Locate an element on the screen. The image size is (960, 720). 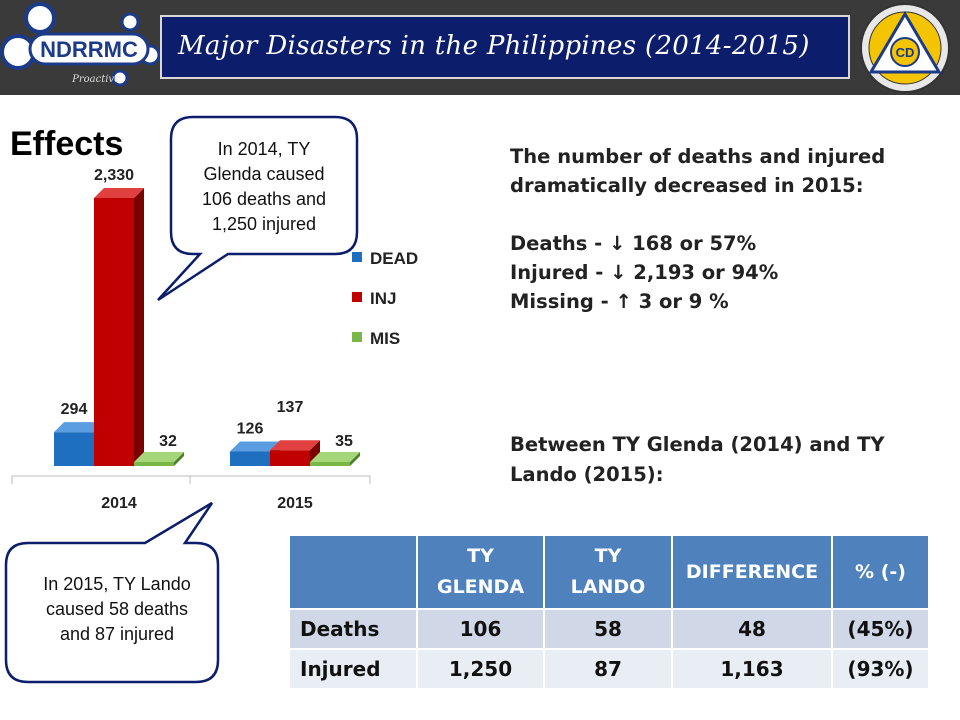
callout-2015-line3: and 87 injured is located at coordinates (117, 634).